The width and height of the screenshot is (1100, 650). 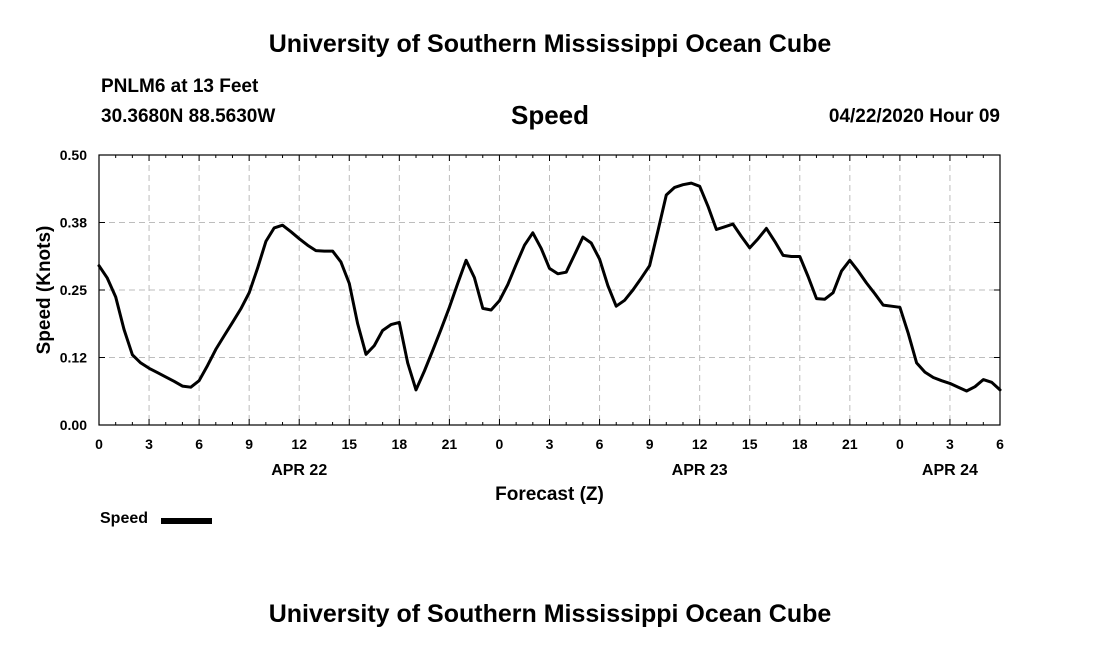 What do you see at coordinates (73, 290) in the screenshot?
I see `y-tick-label: 0.25` at bounding box center [73, 290].